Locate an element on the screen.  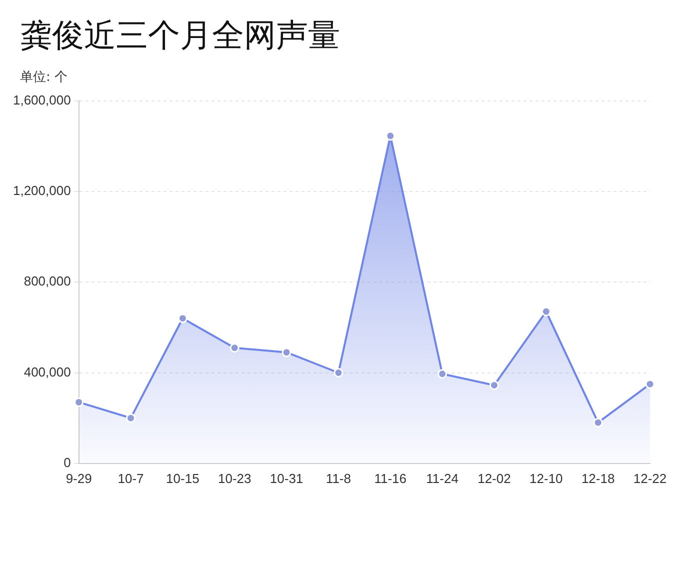
x-tick-label: 12-22 is located at coordinates (650, 478).